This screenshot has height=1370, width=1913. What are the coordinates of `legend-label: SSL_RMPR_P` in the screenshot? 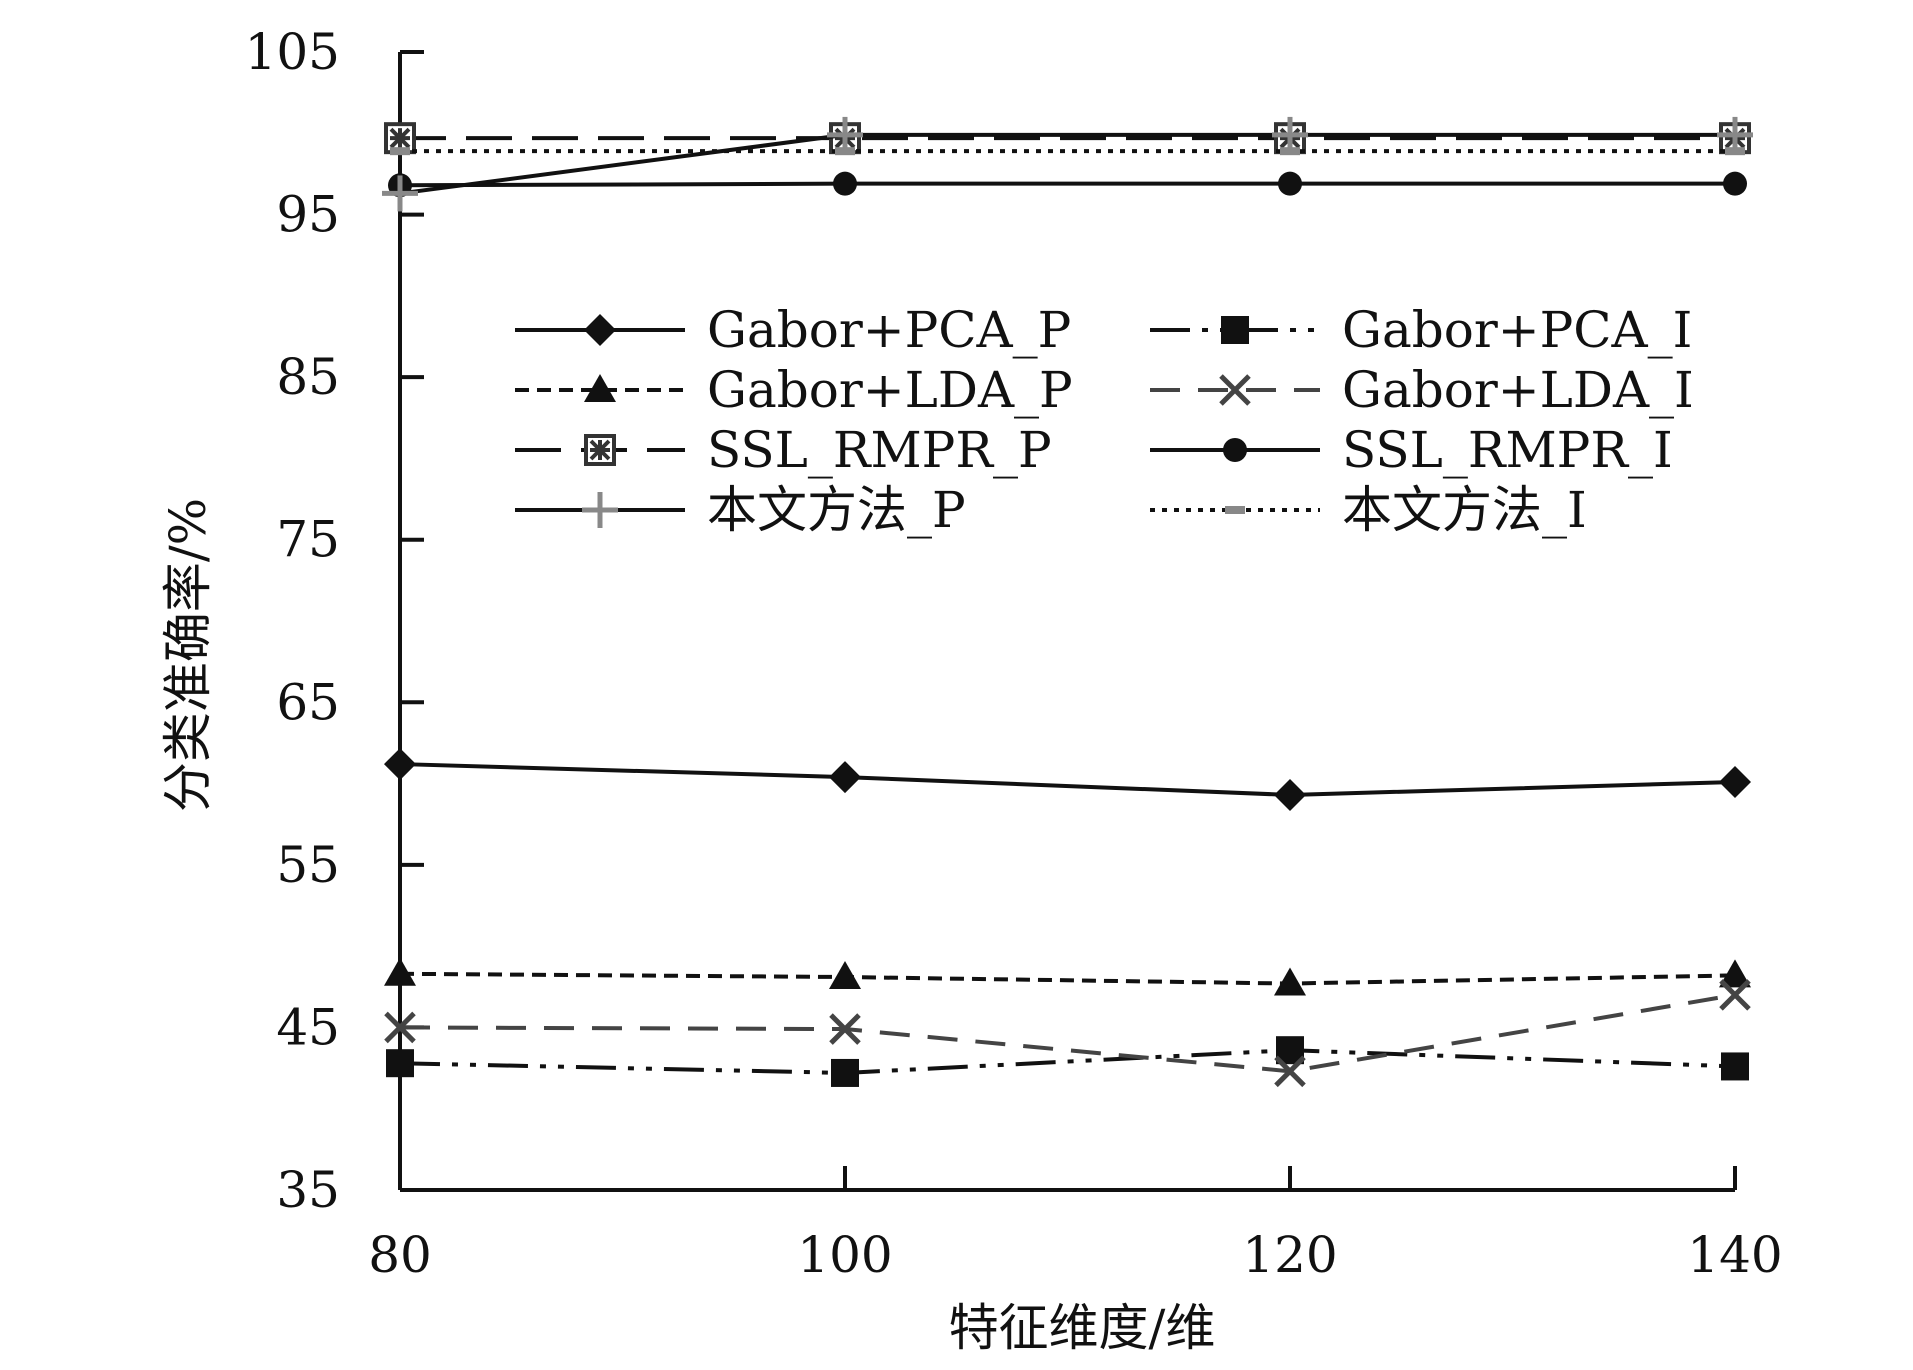 It's located at (879, 450).